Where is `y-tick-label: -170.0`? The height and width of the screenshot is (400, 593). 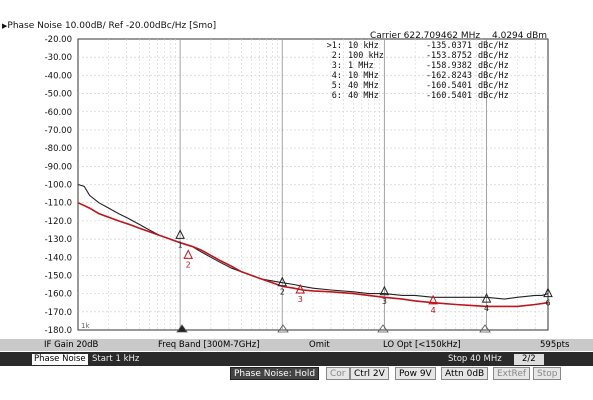
y-tick-label: -170.0 is located at coordinates (58, 313).